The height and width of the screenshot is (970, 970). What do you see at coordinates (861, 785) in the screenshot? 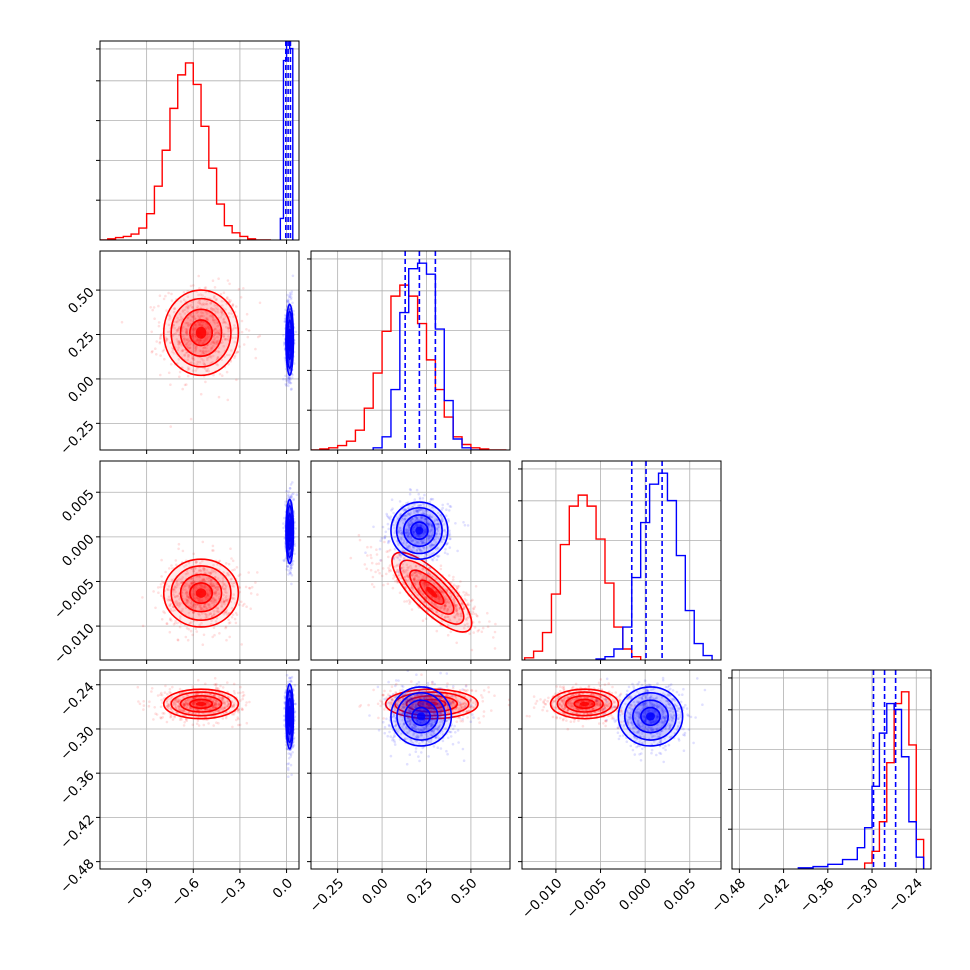
I see `histogram-blue` at bounding box center [861, 785].